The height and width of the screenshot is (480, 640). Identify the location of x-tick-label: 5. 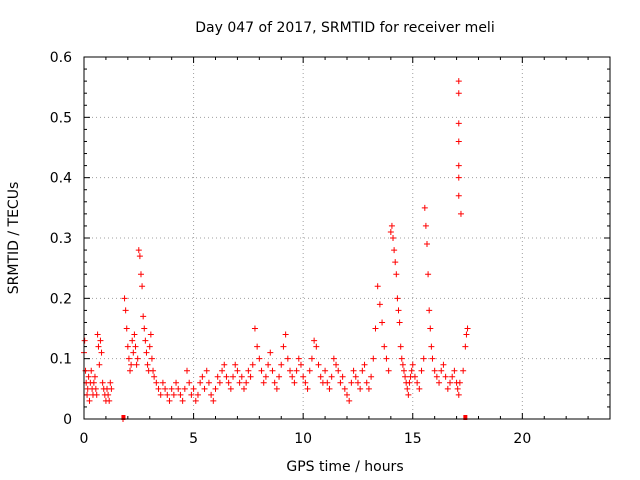
(193, 439).